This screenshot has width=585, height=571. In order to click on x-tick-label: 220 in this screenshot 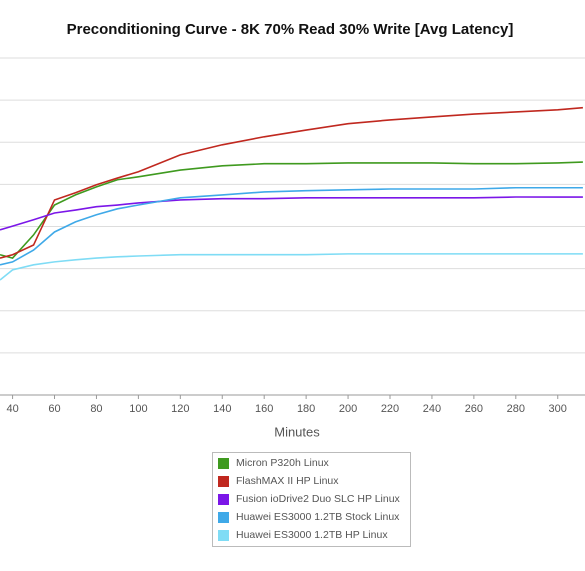, I will do `click(390, 409)`.